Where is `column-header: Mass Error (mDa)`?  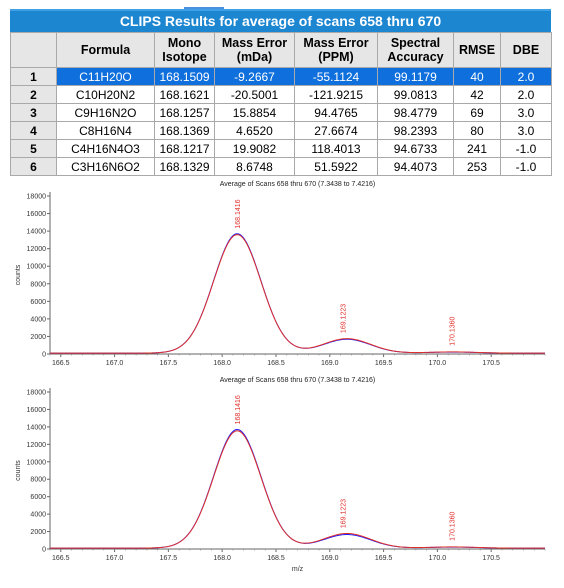 column-header: Mass Error (mDa) is located at coordinates (254, 50).